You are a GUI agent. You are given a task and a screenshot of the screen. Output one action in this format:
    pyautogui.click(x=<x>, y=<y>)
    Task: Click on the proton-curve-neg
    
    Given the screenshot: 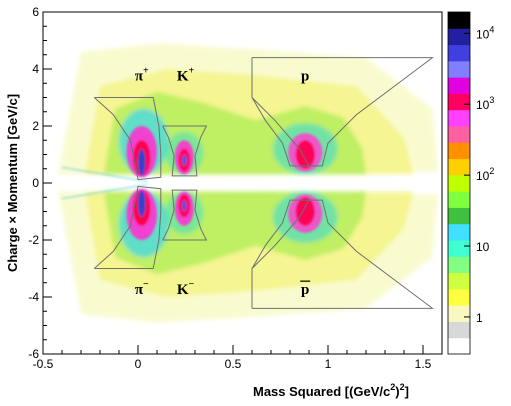 What is the action you would take?
    pyautogui.click(x=280, y=234)
    